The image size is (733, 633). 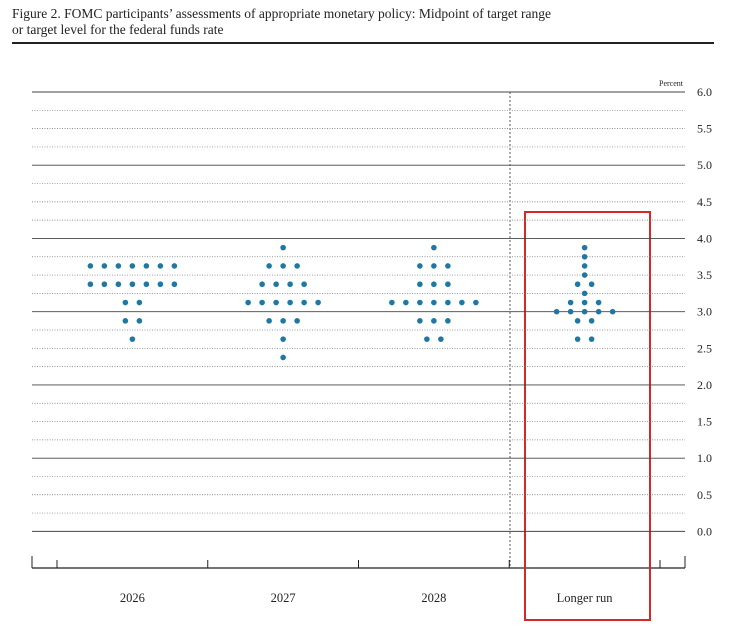 What do you see at coordinates (587, 416) in the screenshot?
I see `highlight-box` at bounding box center [587, 416].